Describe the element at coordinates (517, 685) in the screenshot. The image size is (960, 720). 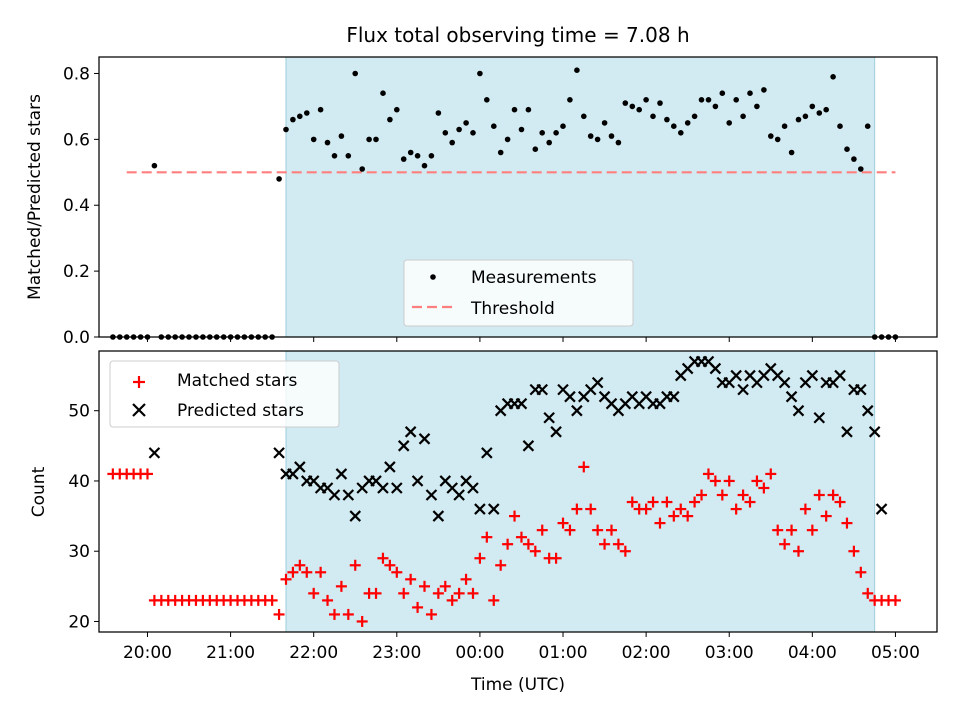
I see `x-axis-label: Time (UTC)` at that location.